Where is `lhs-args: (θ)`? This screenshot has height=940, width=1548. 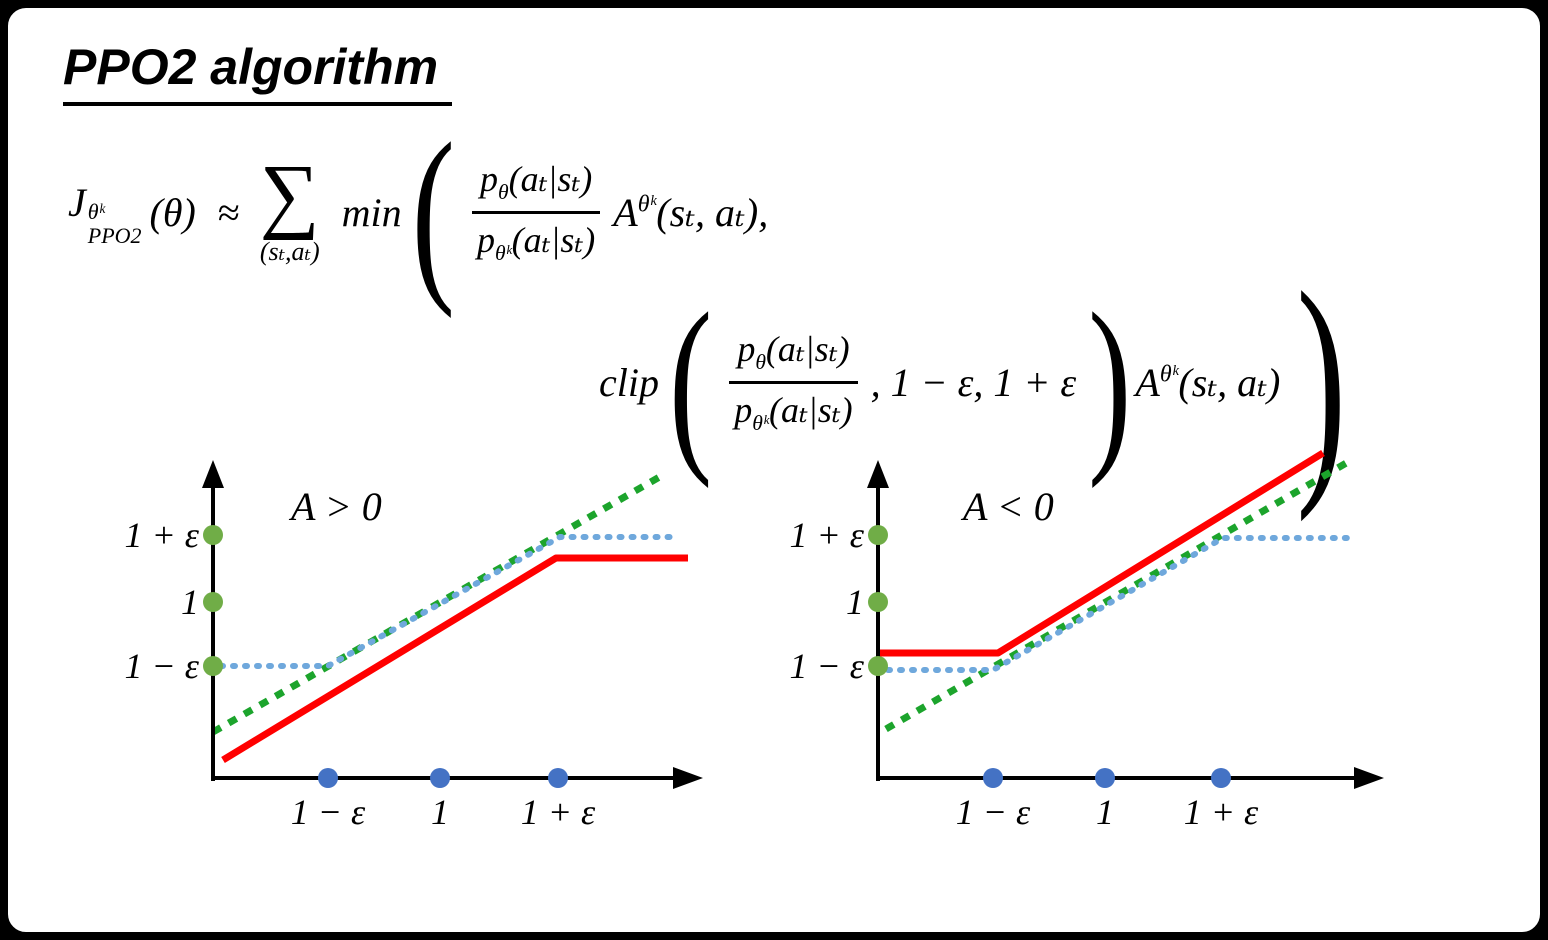
lhs-args: (θ) is located at coordinates (172, 212).